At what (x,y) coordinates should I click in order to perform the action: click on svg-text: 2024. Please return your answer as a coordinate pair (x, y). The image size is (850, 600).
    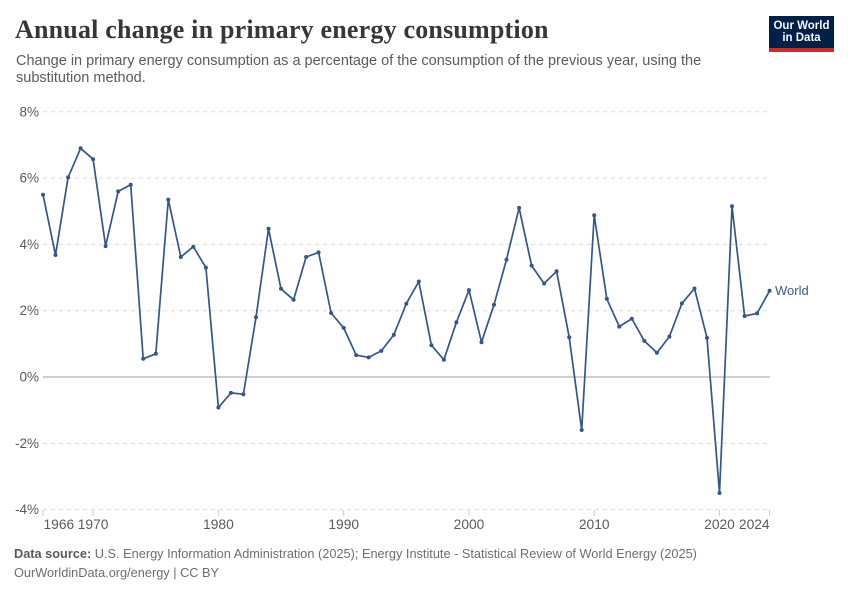
    Looking at the image, I should click on (754, 524).